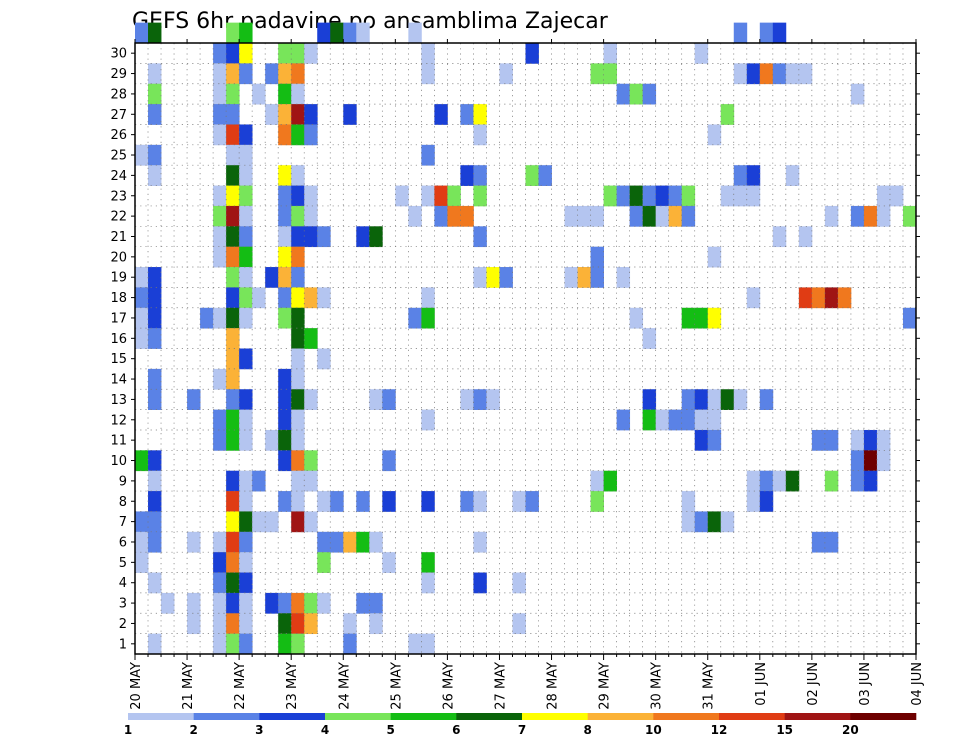 The height and width of the screenshot is (742, 960). What do you see at coordinates (500, 686) in the screenshot?
I see `x-tick-label: 27 MAY` at bounding box center [500, 686].